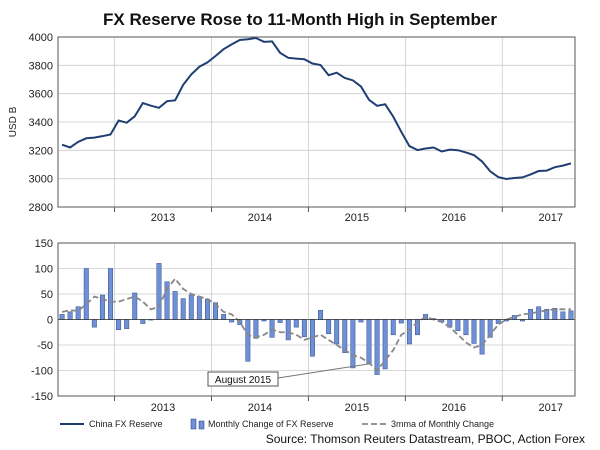 The image size is (600, 450). Describe the element at coordinates (45, 346) in the screenshot. I see `bottom-y-tick-label: -50` at that location.